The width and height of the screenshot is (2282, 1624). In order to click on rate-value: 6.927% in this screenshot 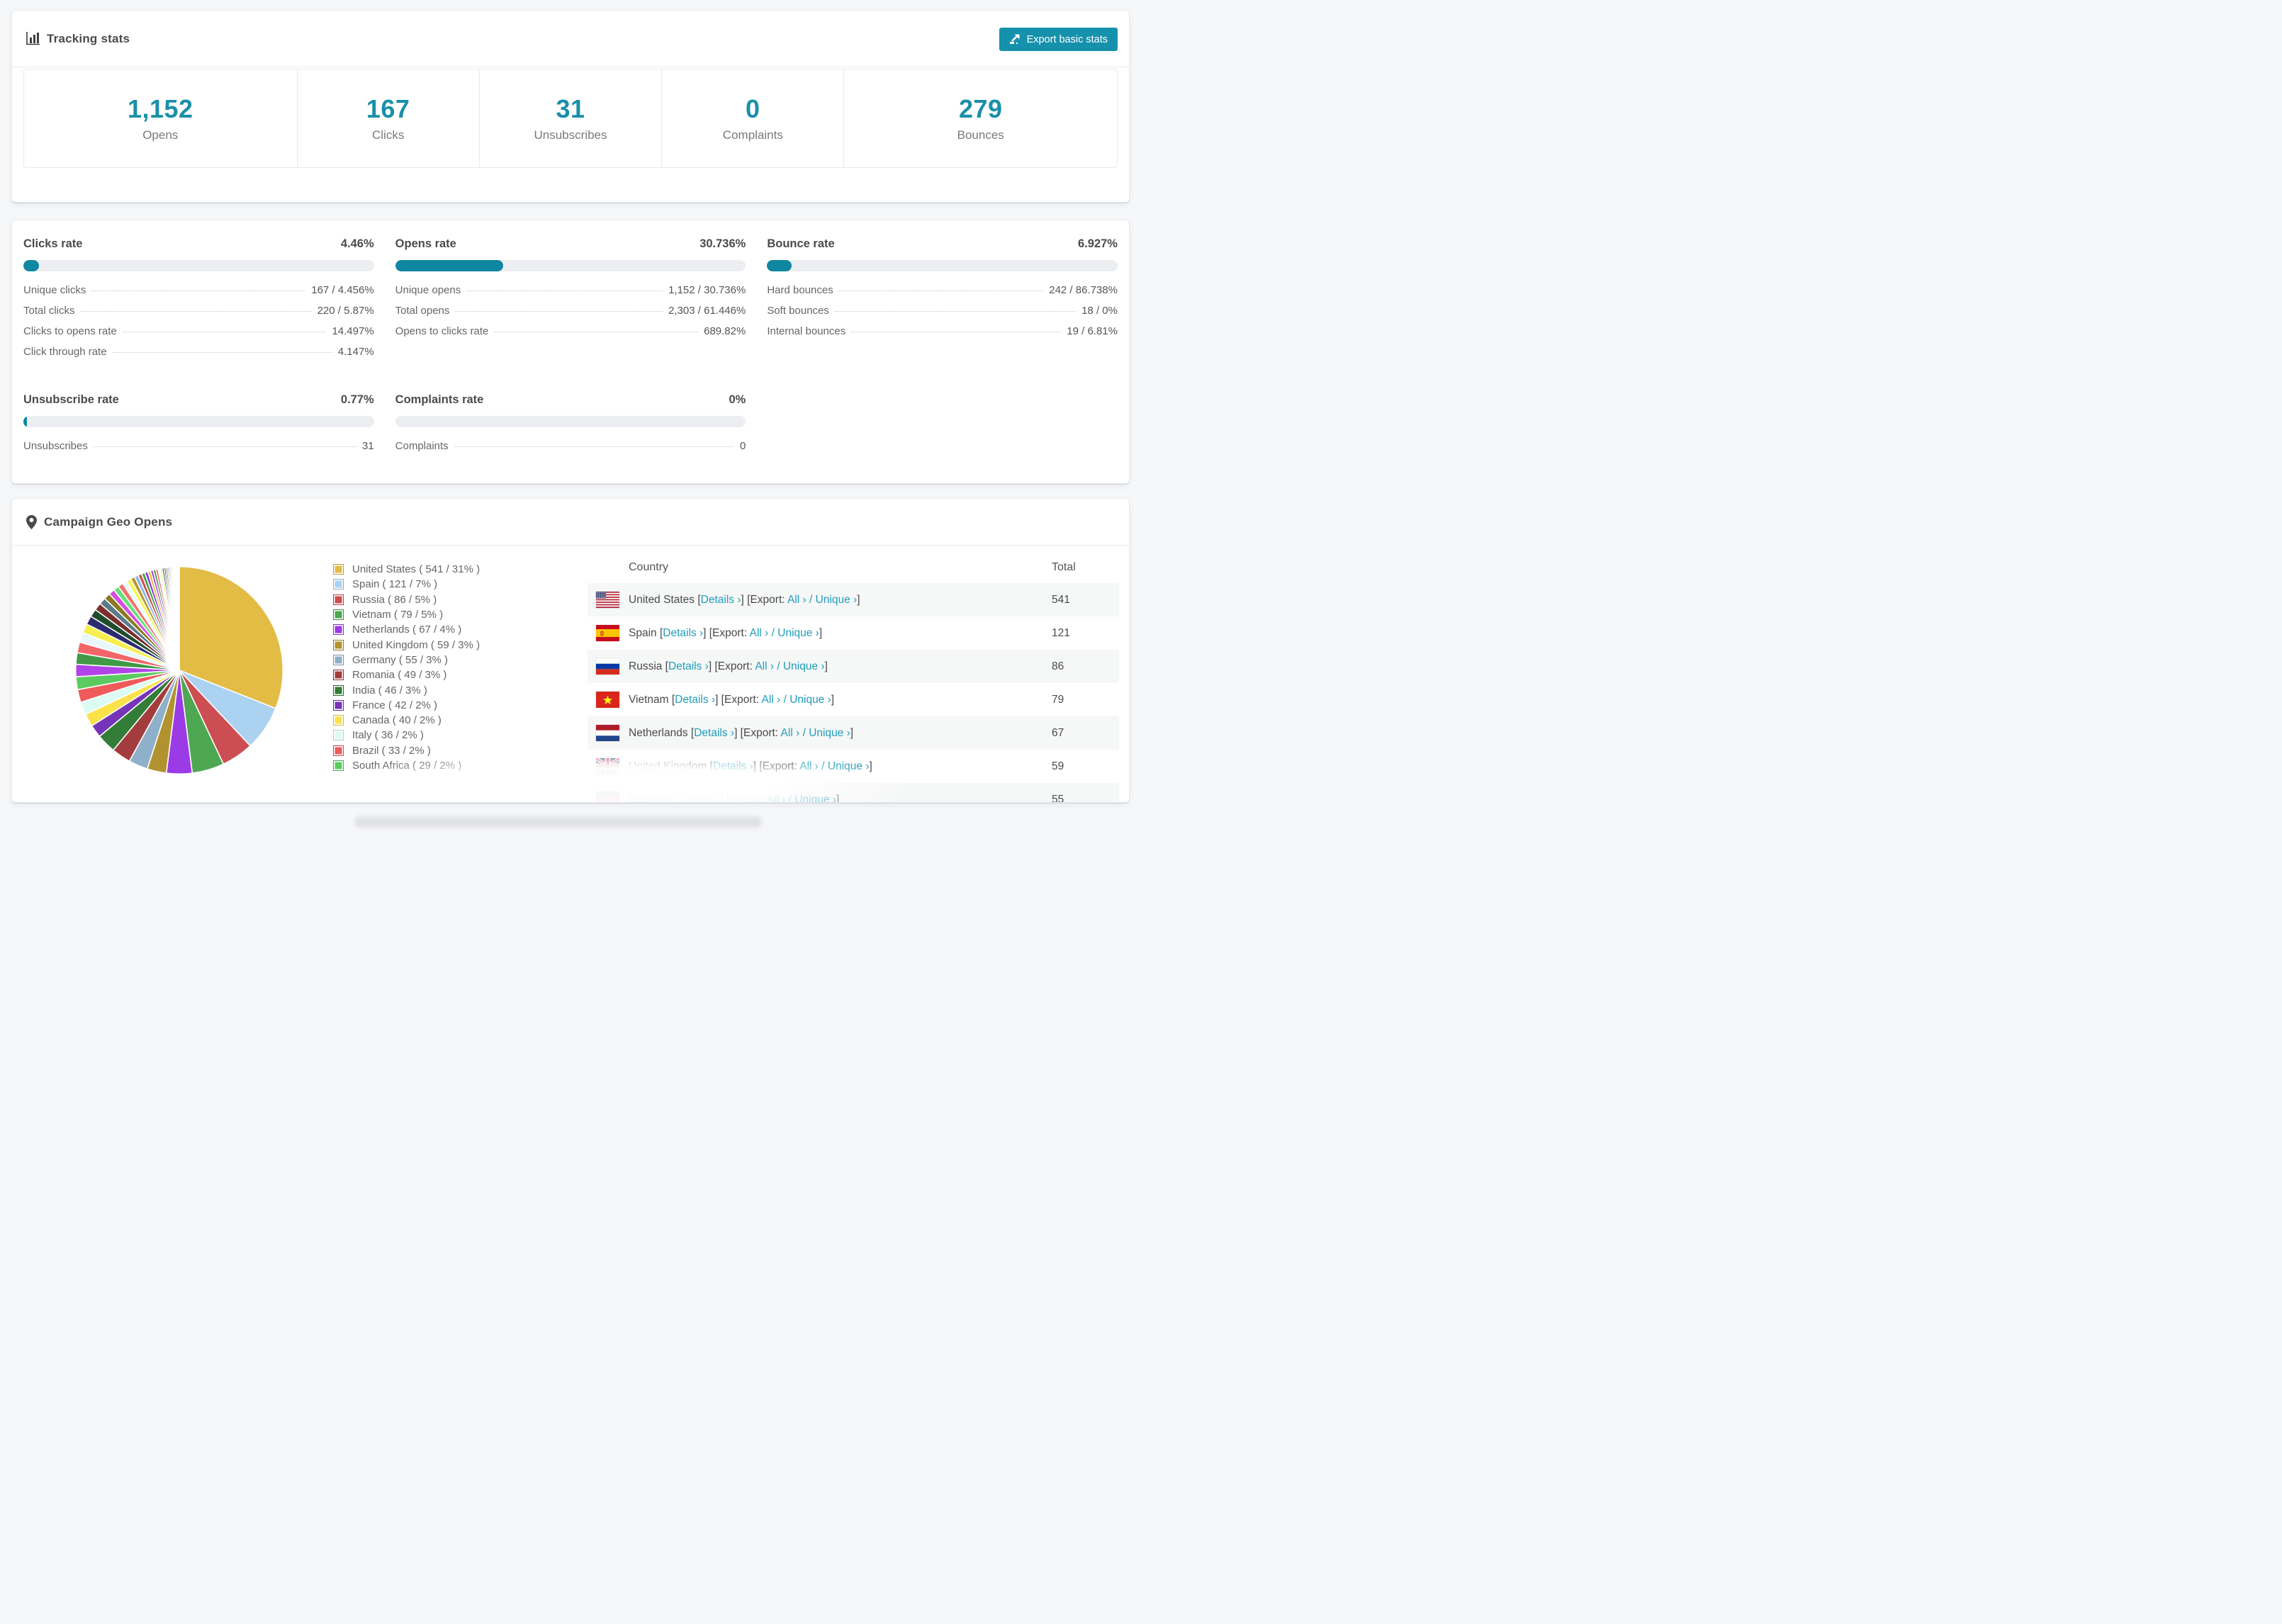, I will do `click(1098, 244)`.